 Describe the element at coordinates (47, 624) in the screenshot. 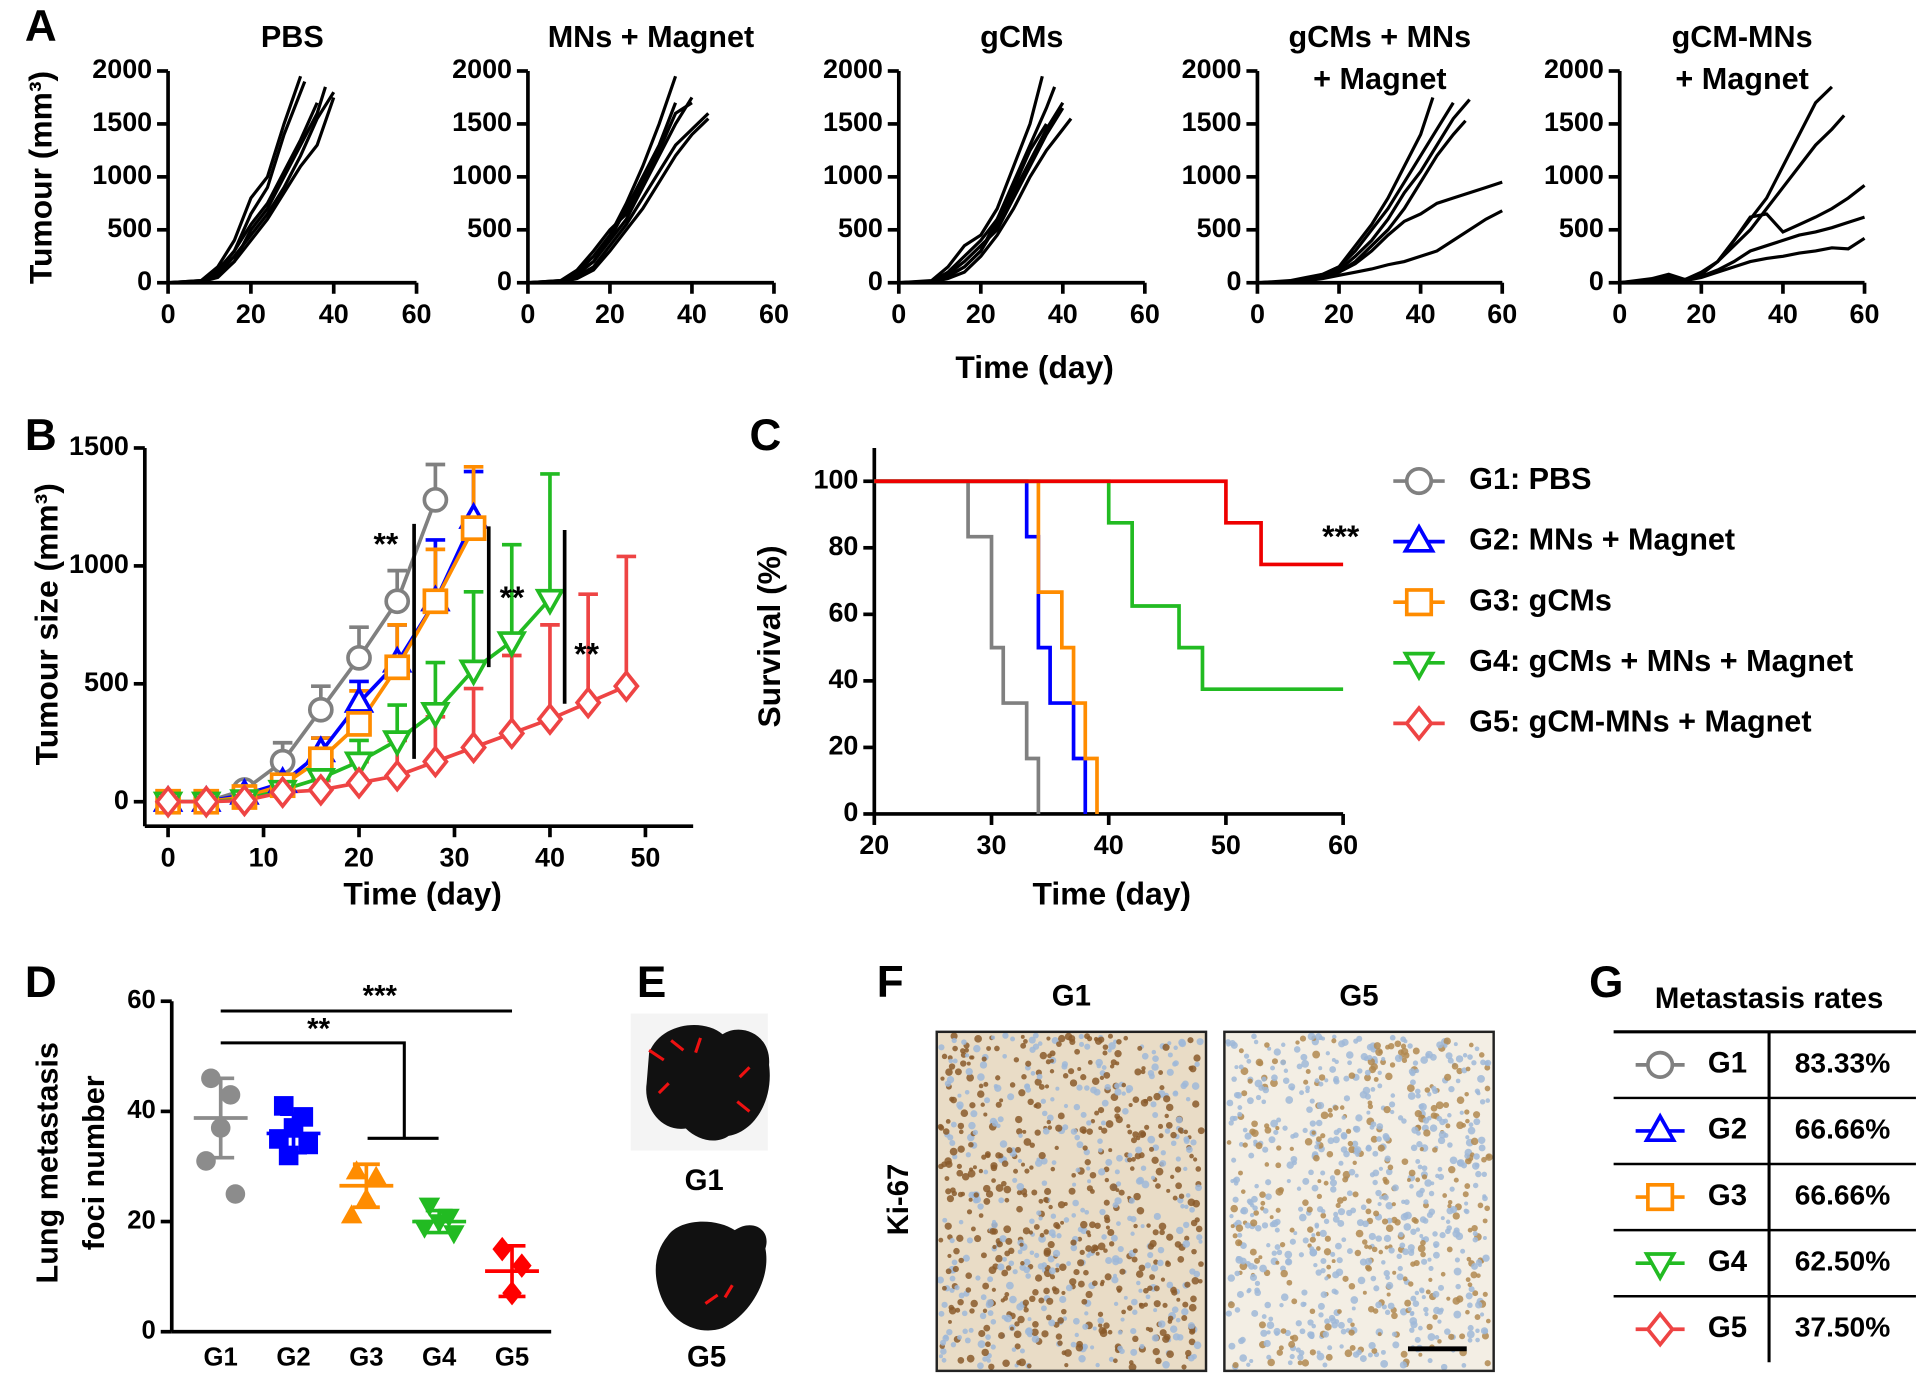

I see `y-axis-label: Tumour size (mm³)` at that location.